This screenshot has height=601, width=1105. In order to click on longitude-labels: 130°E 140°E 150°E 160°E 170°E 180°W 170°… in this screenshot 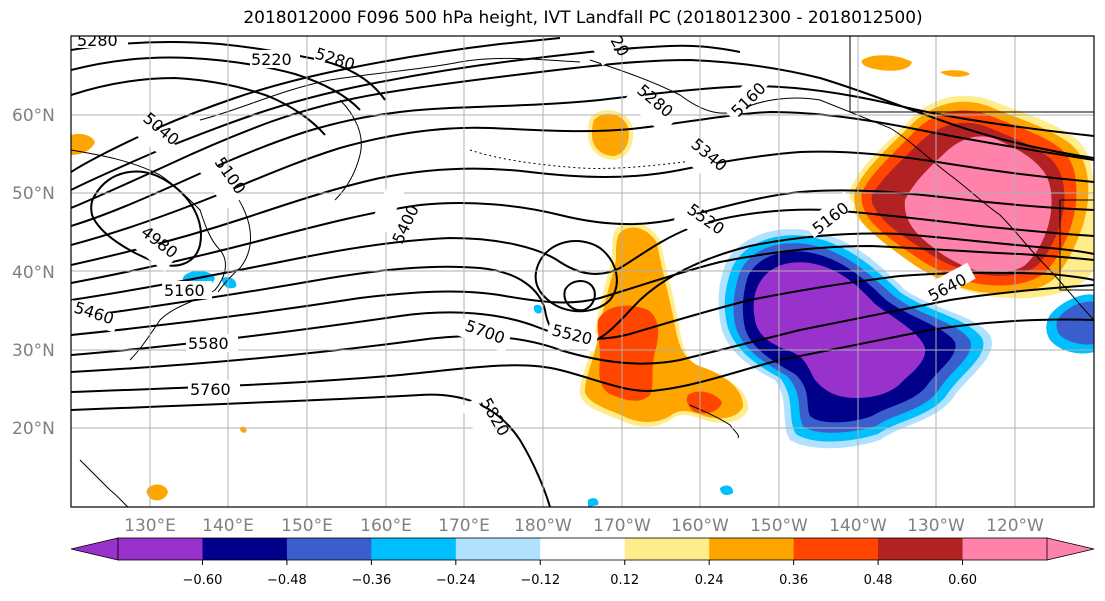, I will do `click(584, 526)`.